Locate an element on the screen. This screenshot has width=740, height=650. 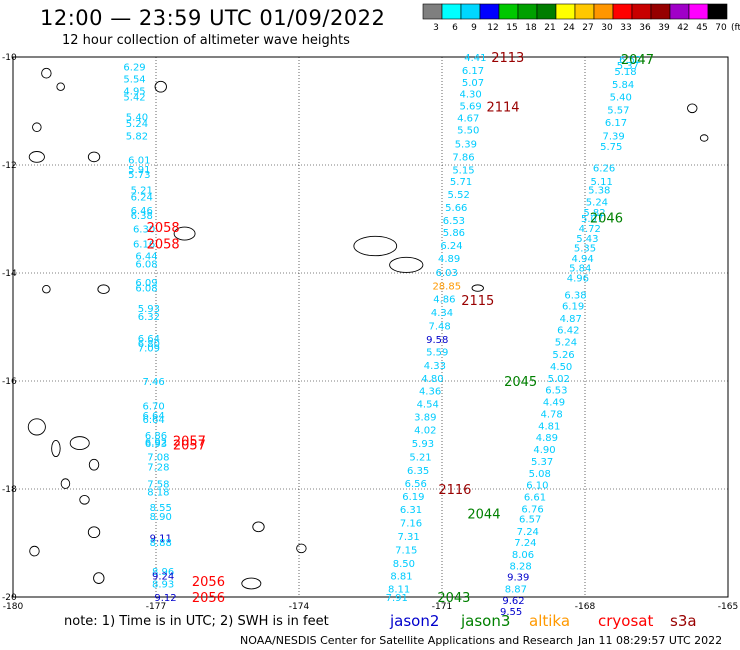
wave-height-label: 6.32 is located at coordinates (149, 317).